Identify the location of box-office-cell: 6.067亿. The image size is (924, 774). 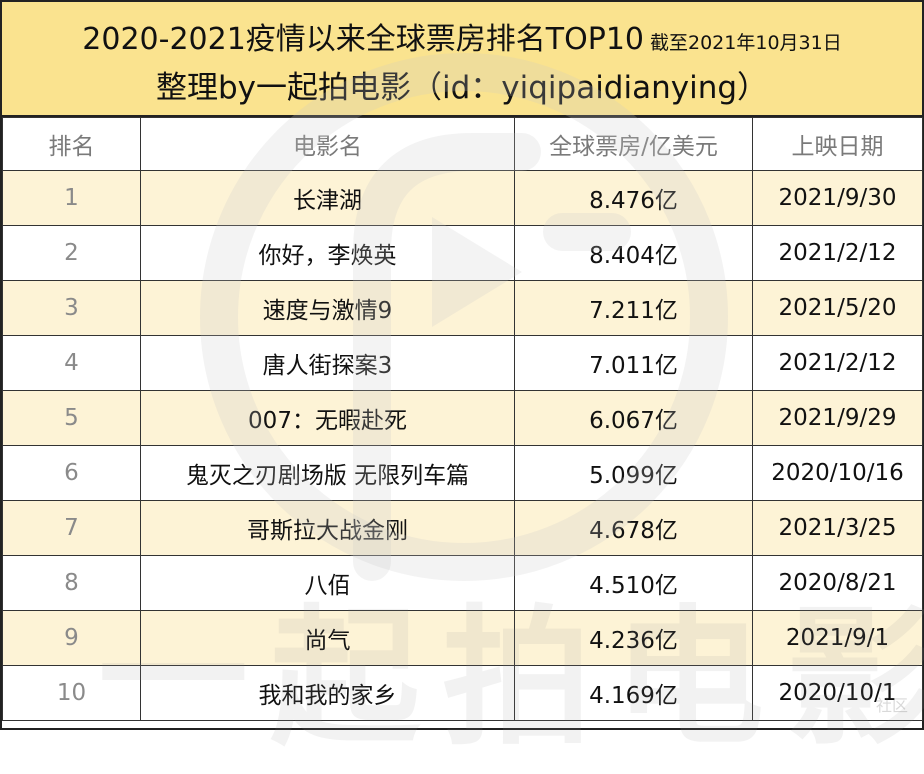
(633, 418).